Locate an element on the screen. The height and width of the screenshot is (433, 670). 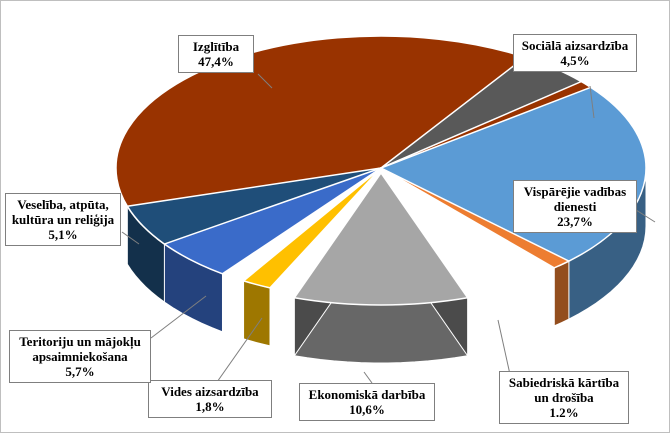
label-ekonomiska: Ekonomiskā darbība 10,6% is located at coordinates (367, 402).